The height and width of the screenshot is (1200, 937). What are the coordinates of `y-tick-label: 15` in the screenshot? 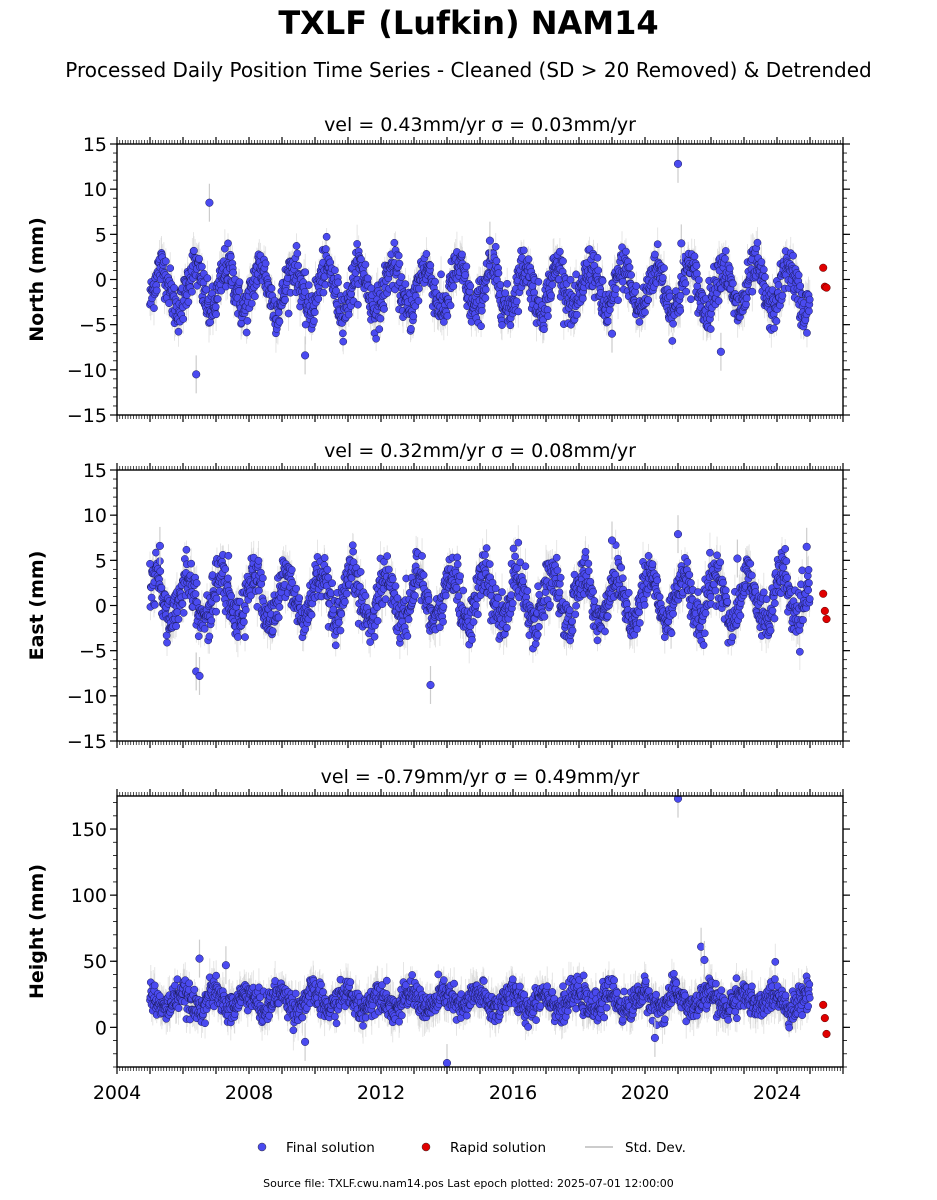 It's located at (95, 145).